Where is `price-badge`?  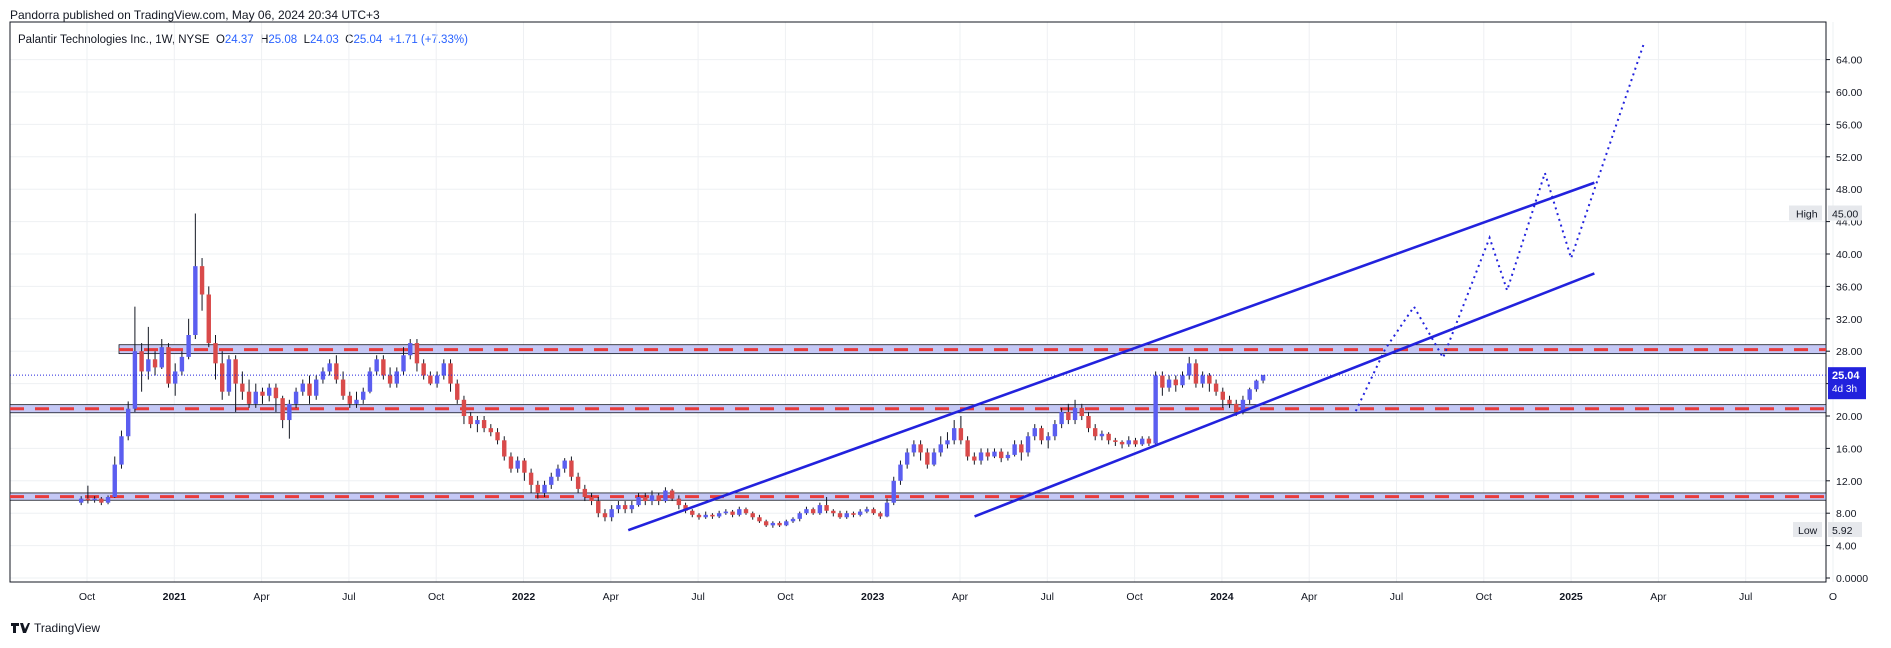 price-badge is located at coordinates (1847, 383).